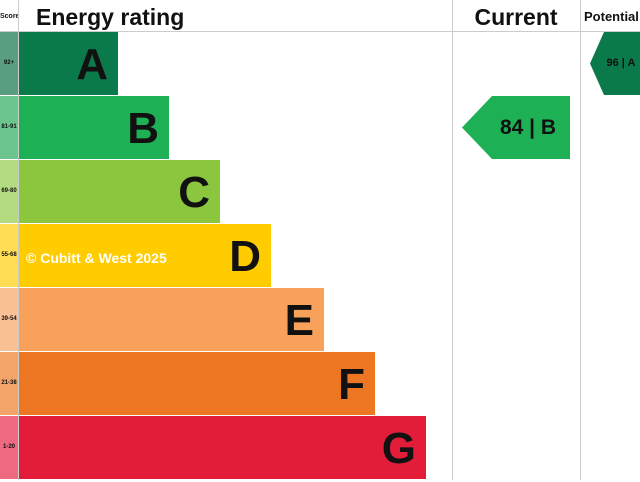 The width and height of the screenshot is (640, 482). What do you see at coordinates (194, 192) in the screenshot?
I see `band-letter: C` at bounding box center [194, 192].